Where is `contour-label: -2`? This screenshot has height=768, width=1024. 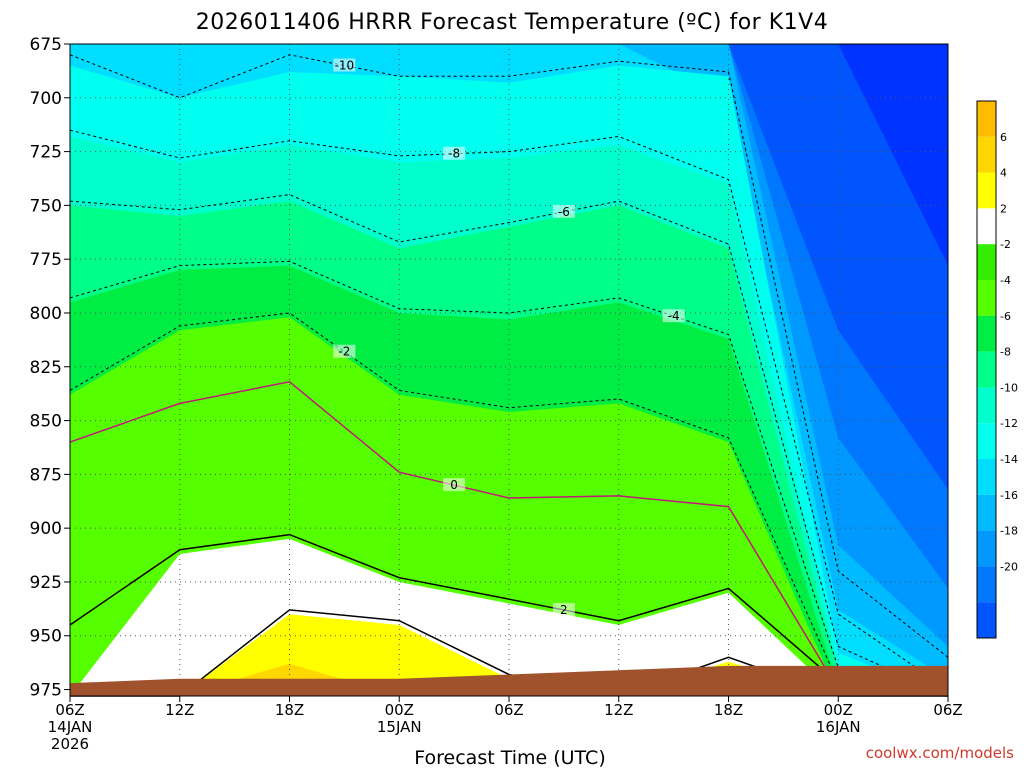
contour-label: -2 is located at coordinates (344, 352).